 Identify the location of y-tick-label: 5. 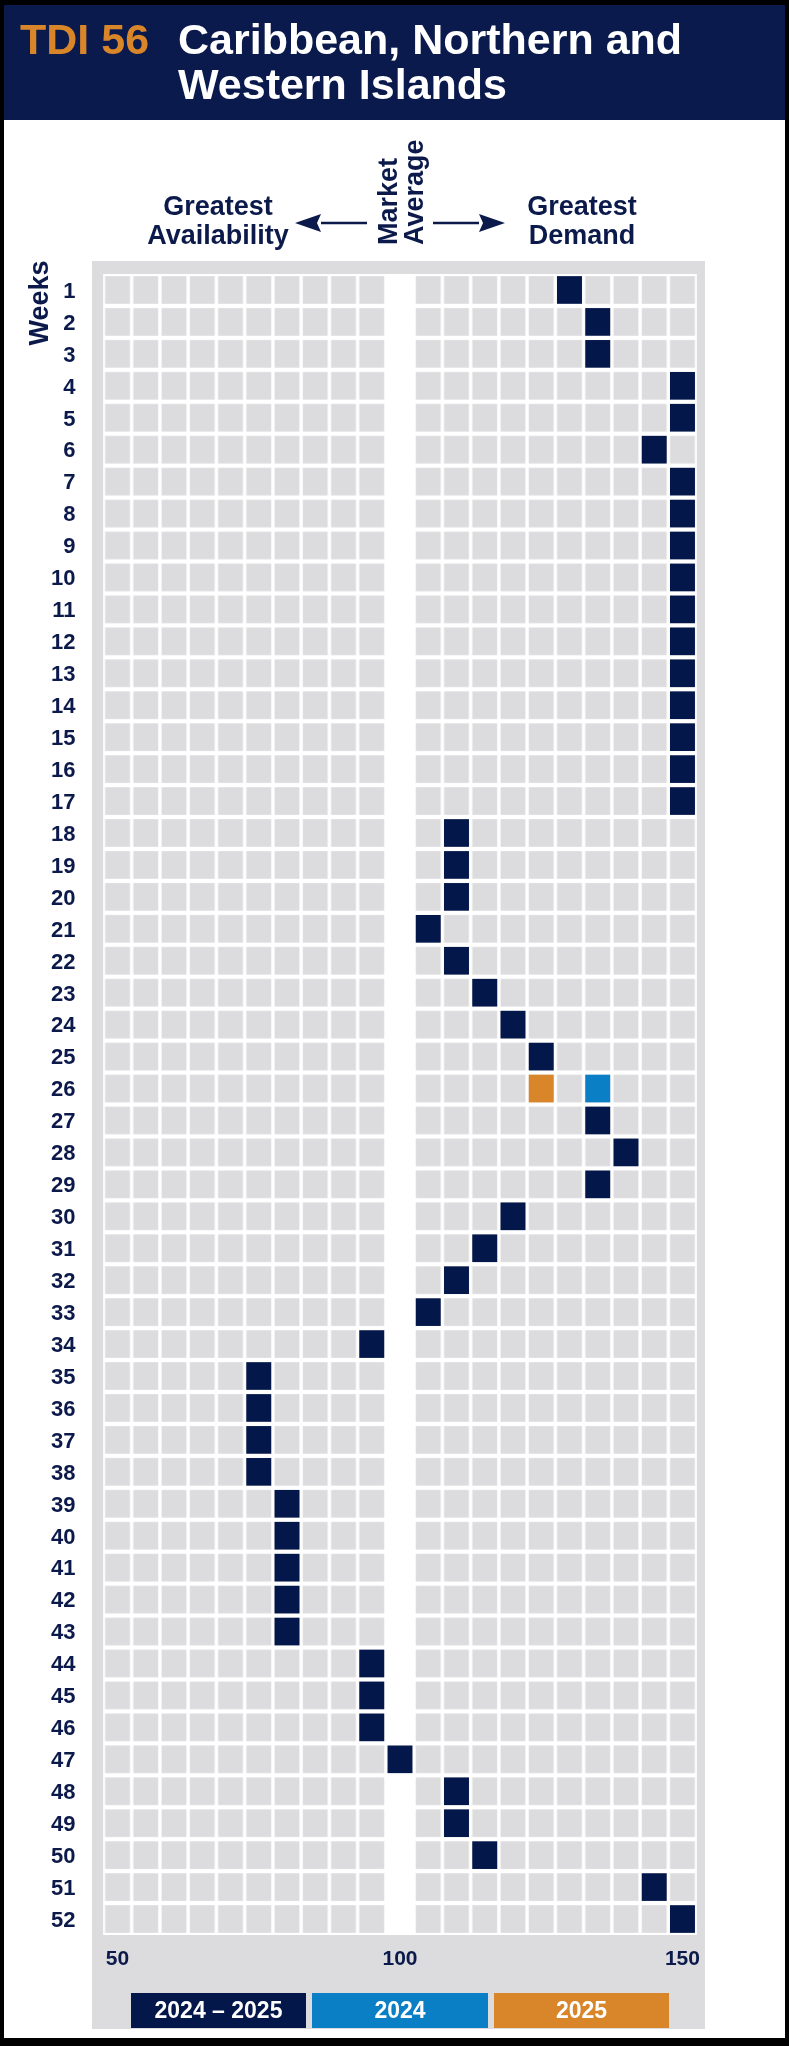
(69, 418).